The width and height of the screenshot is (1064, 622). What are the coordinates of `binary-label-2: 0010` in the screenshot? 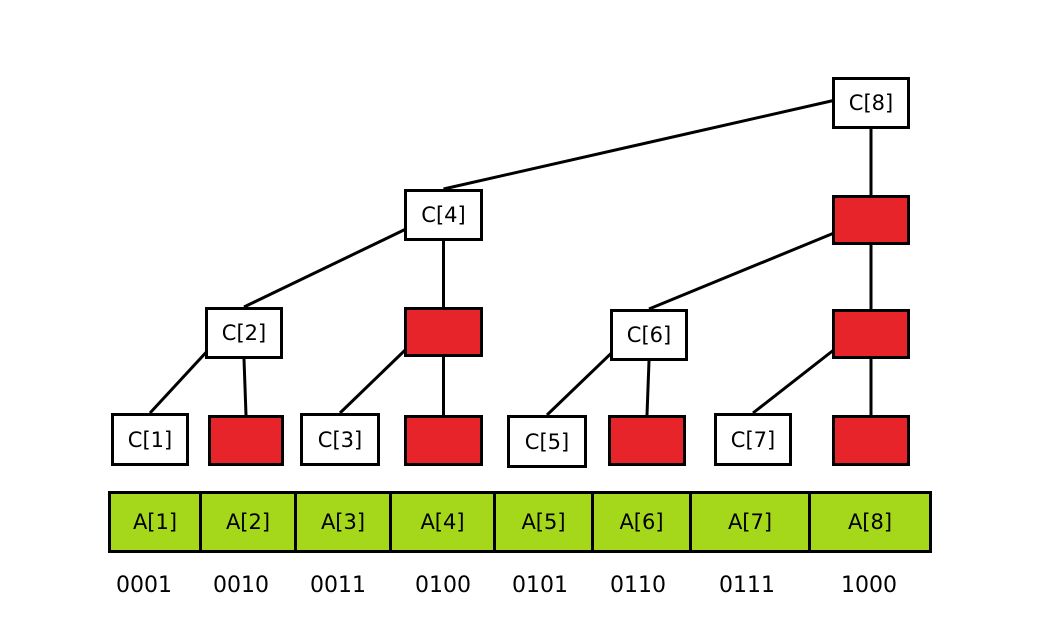 It's located at (241, 585).